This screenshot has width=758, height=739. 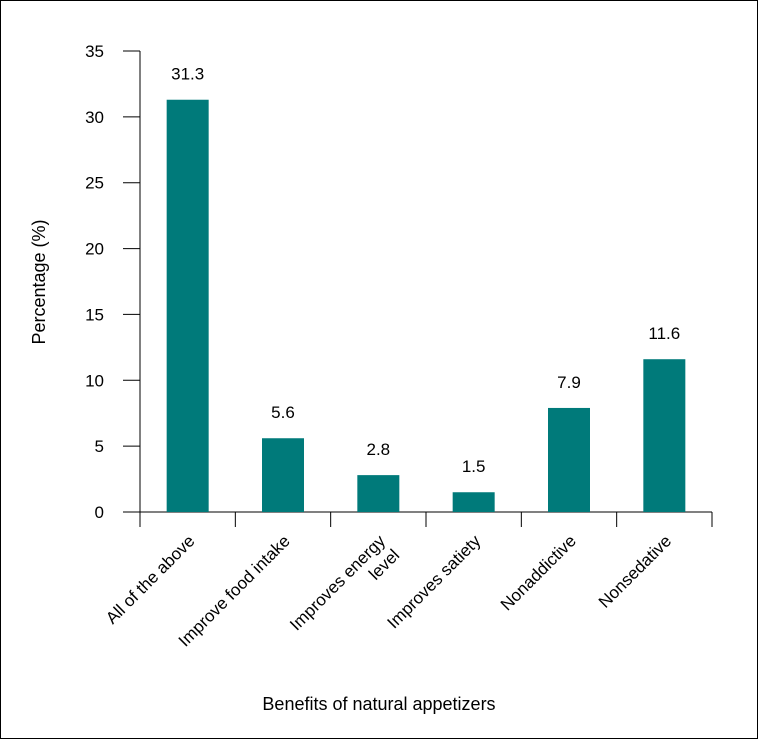 I want to click on data-label: 1.5, so click(x=474, y=466).